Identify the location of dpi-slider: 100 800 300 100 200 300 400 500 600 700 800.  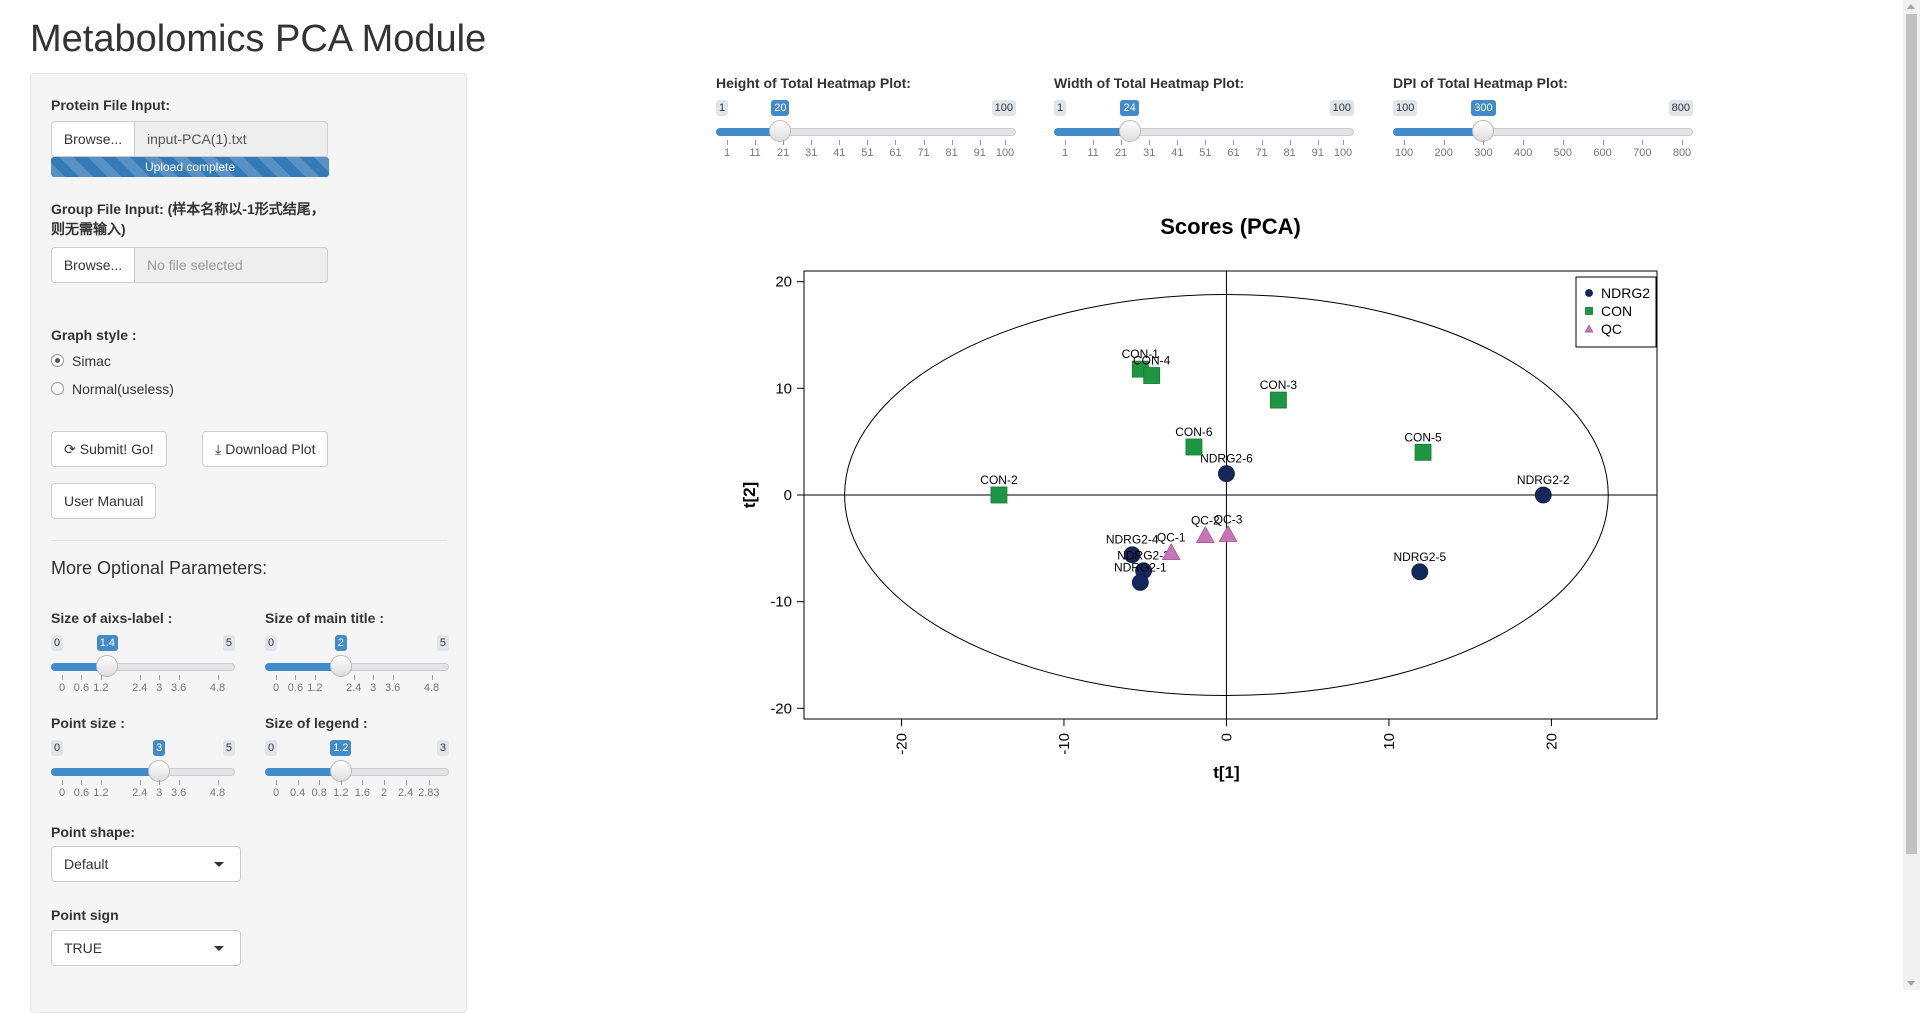
(1543, 130).